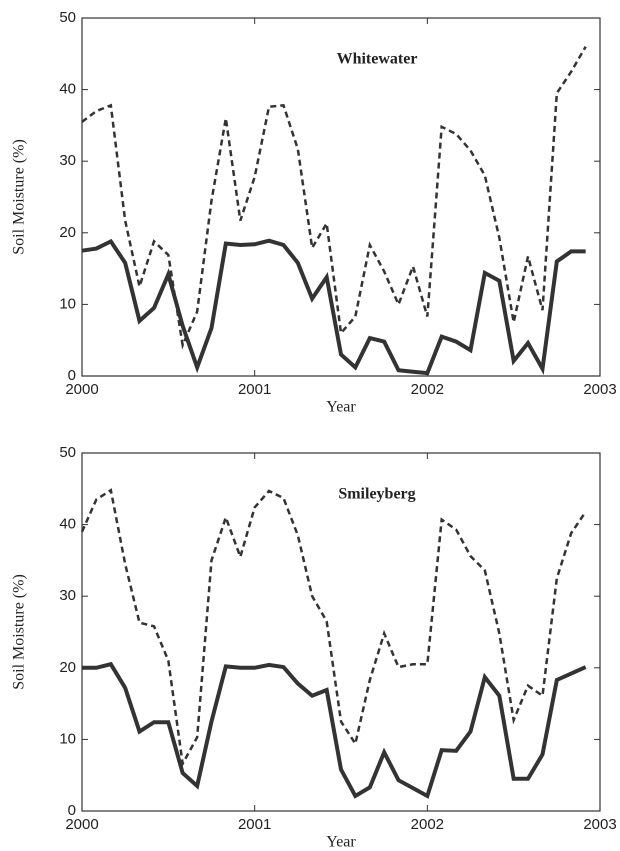  I want to click on chart-title: Smileyberg, so click(376, 494).